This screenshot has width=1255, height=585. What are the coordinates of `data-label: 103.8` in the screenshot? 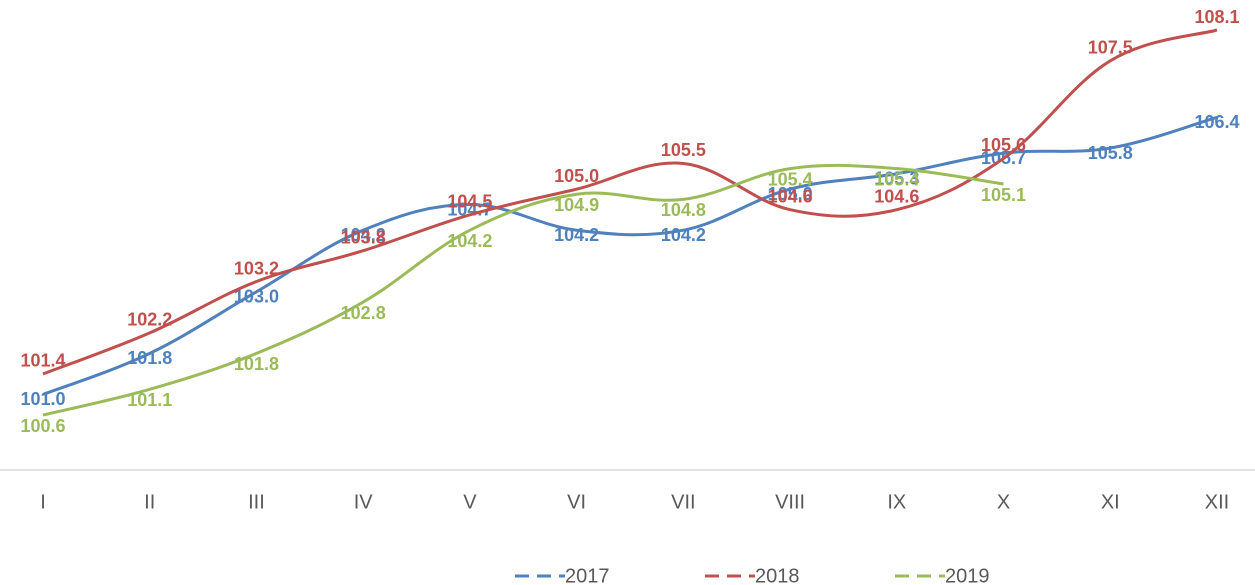 It's located at (363, 237).